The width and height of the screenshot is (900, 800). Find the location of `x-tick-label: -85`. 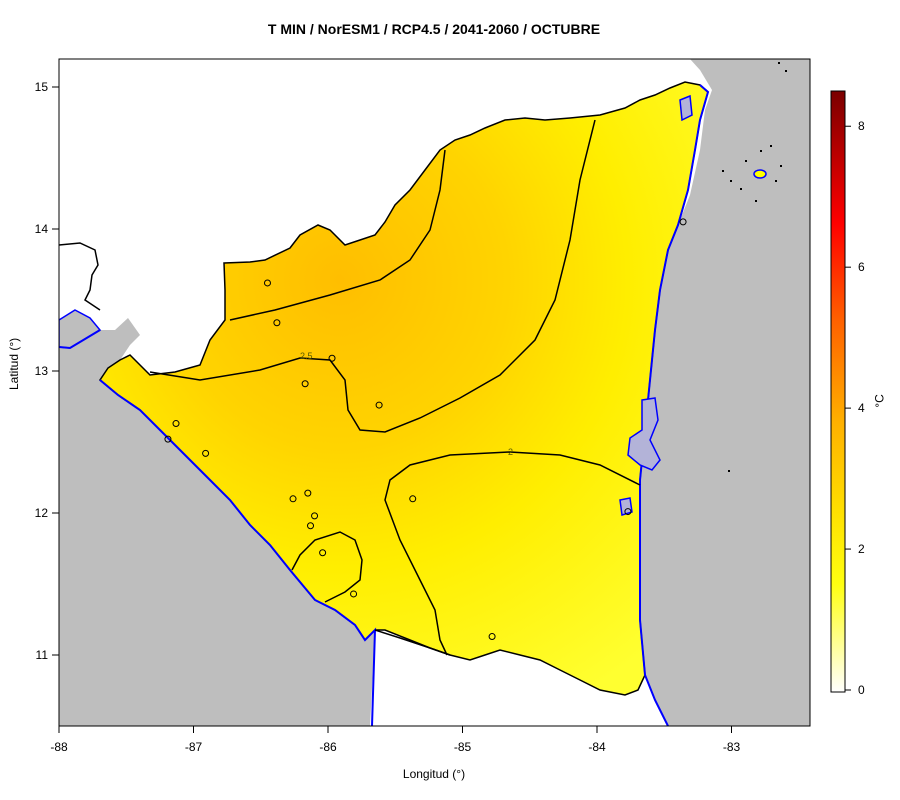

x-tick-label: -85 is located at coordinates (463, 747).